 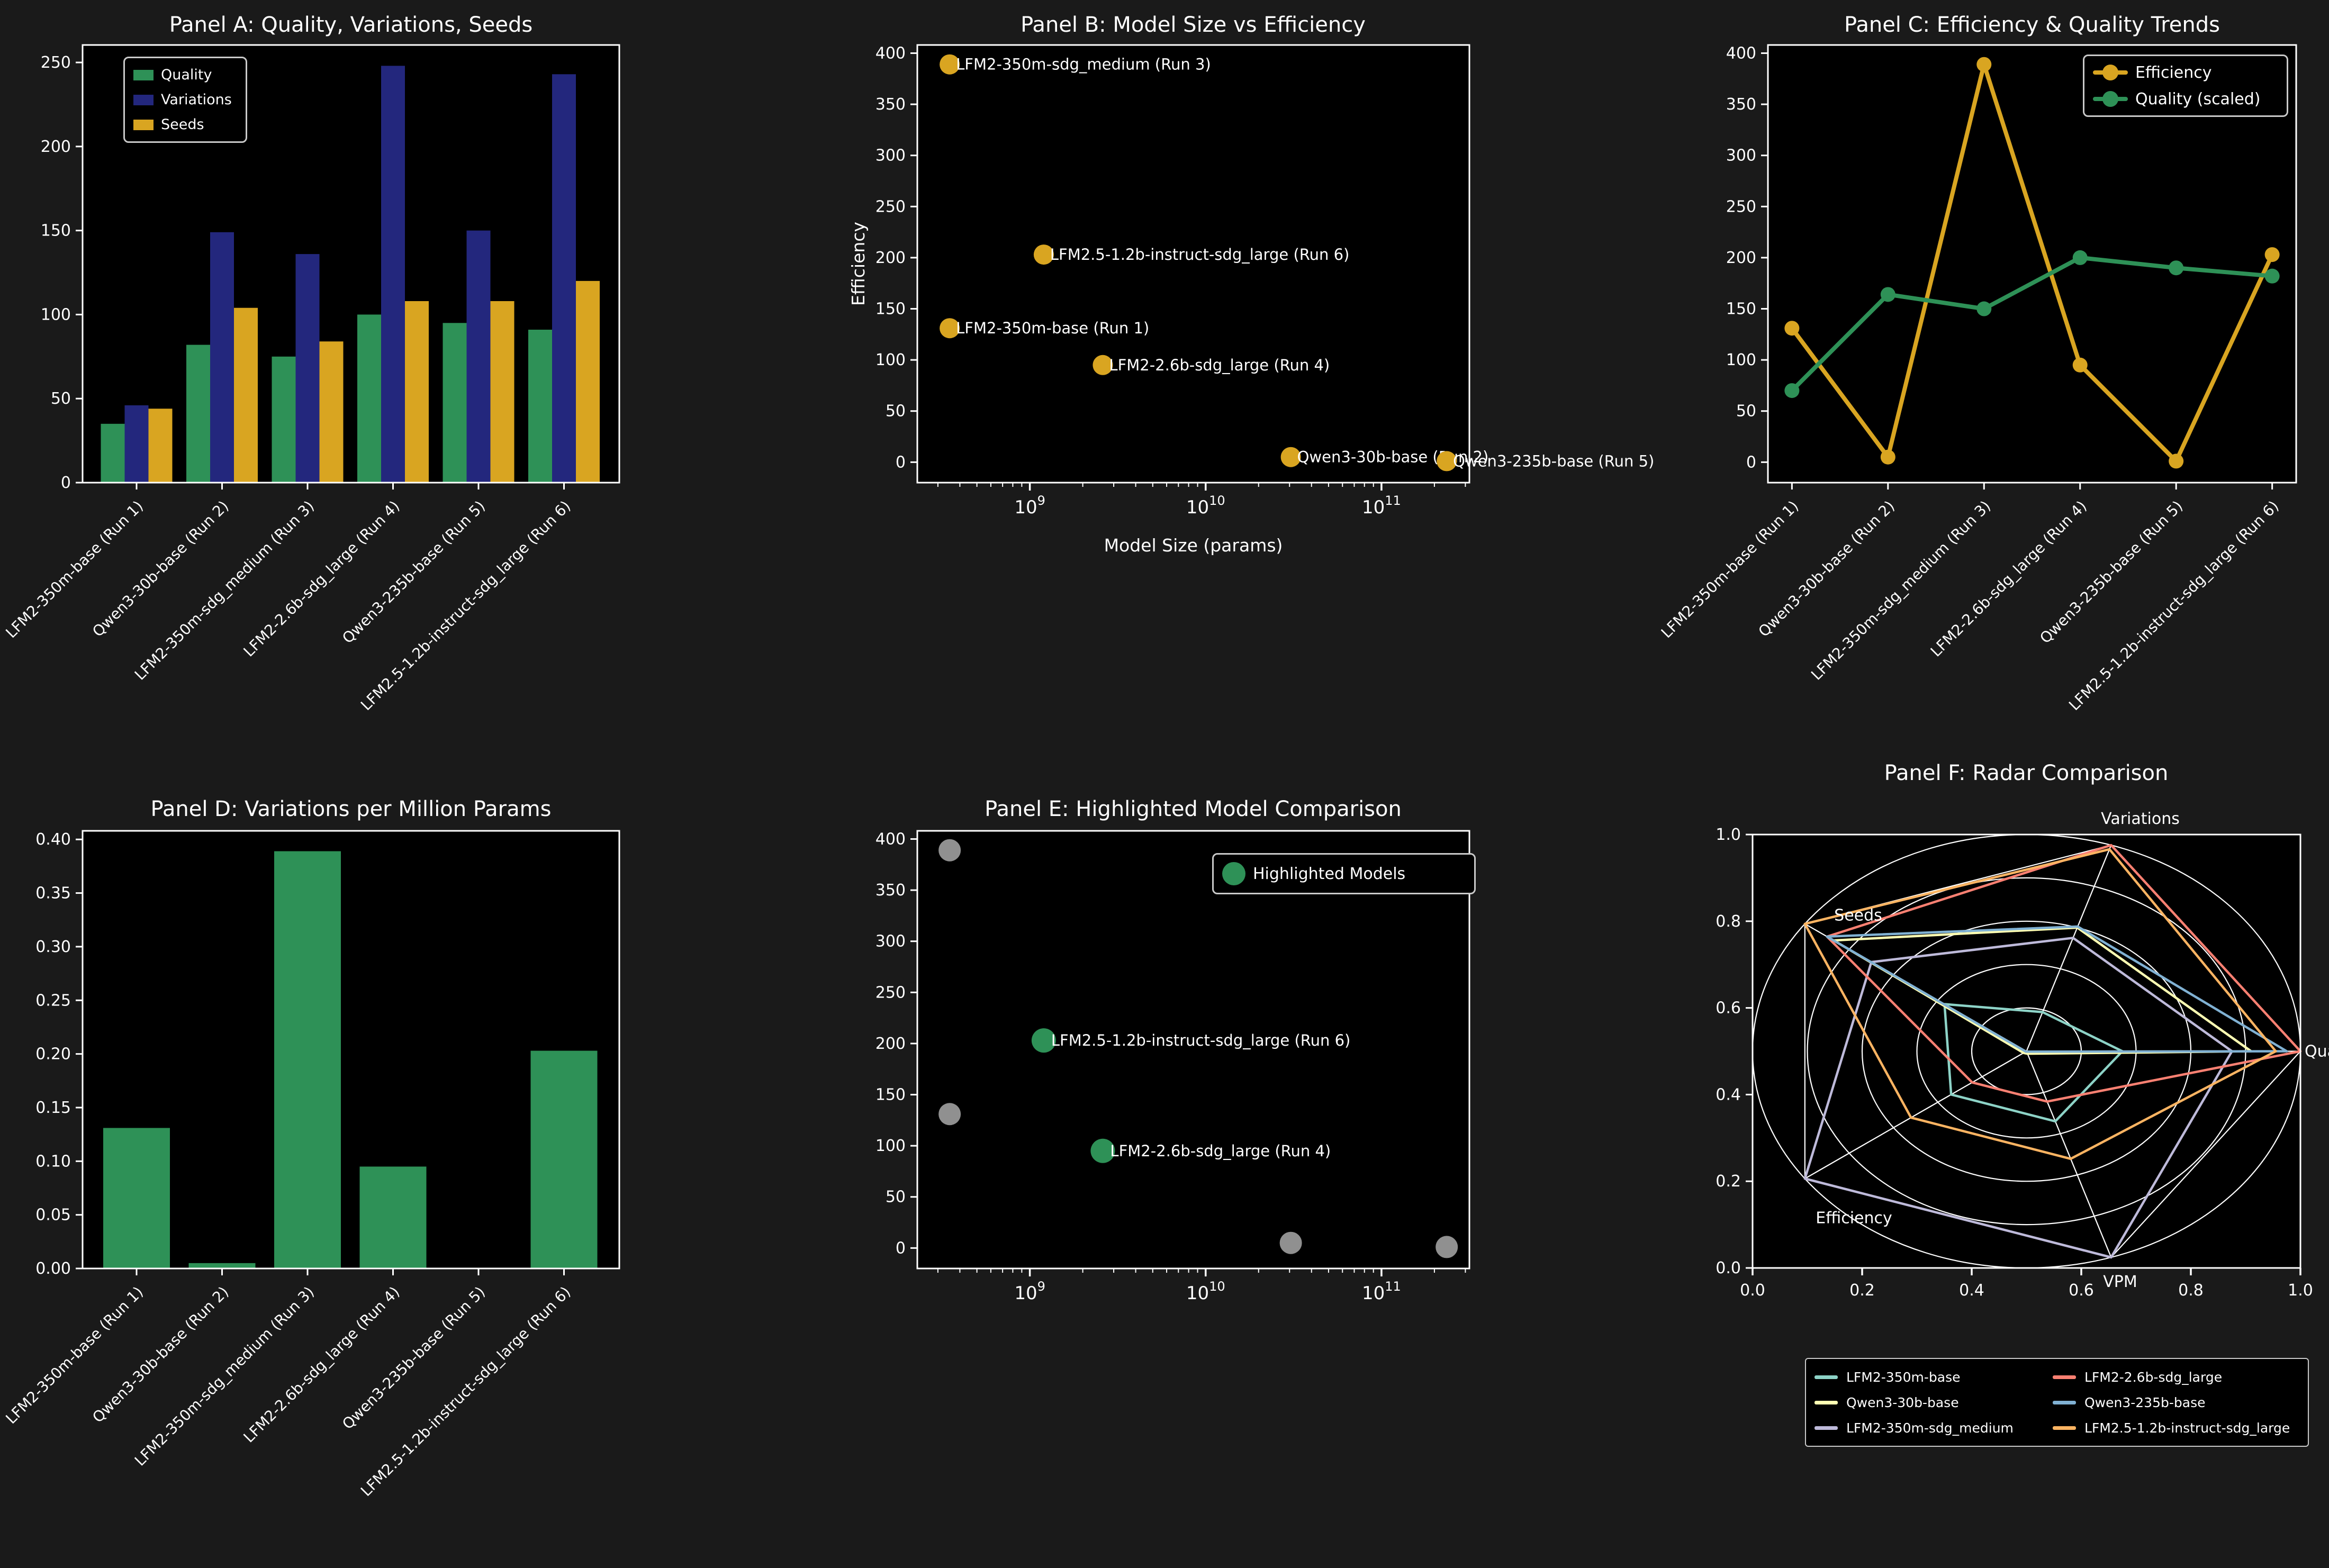 I want to click on point-label: LFM2.5-1.2b-instruct-sdg_large (Run 6), so click(x=1200, y=1040).